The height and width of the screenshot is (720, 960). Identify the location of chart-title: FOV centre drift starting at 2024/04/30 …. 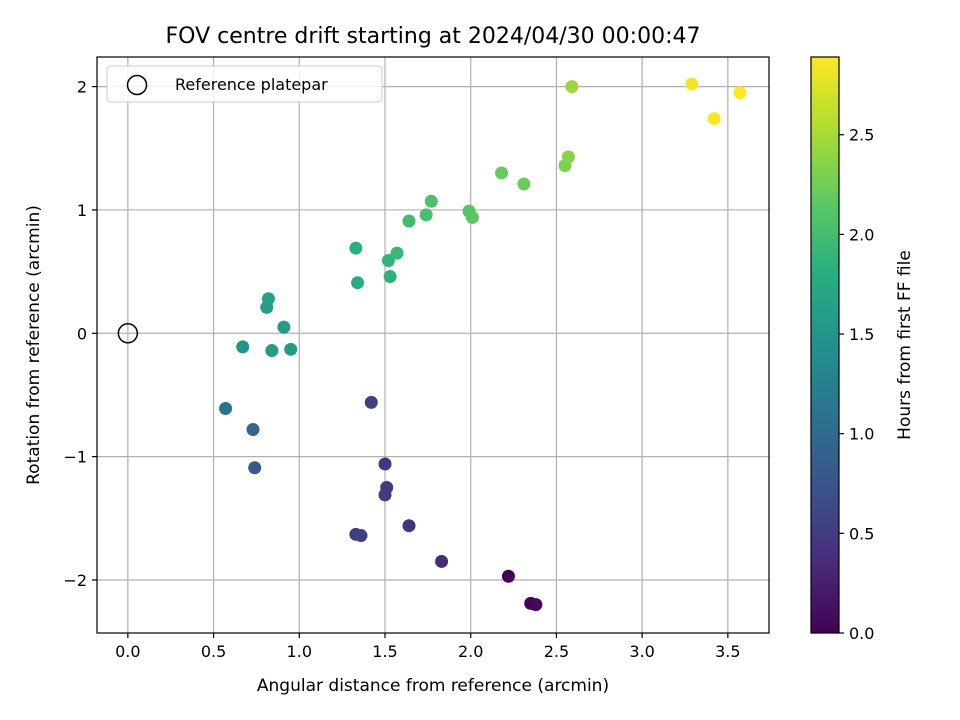
(433, 36).